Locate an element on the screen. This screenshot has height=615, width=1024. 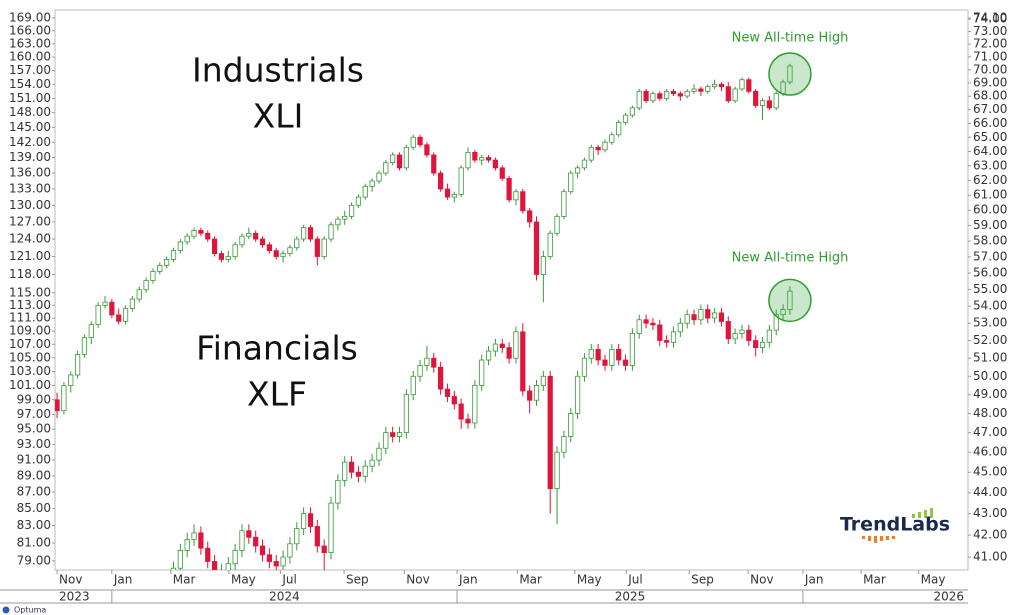
annotation: New All-time High is located at coordinates (790, 258).